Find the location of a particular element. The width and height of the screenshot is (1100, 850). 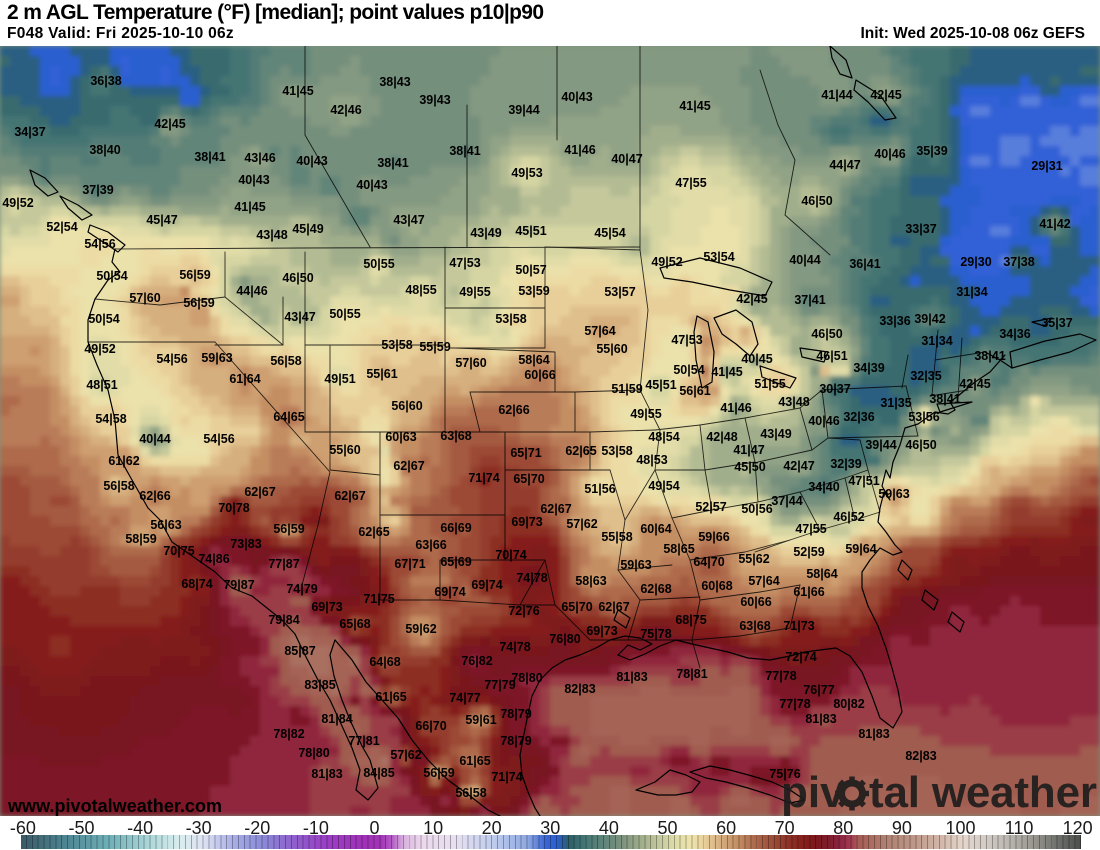

svg-text: 32|36 is located at coordinates (858, 417).